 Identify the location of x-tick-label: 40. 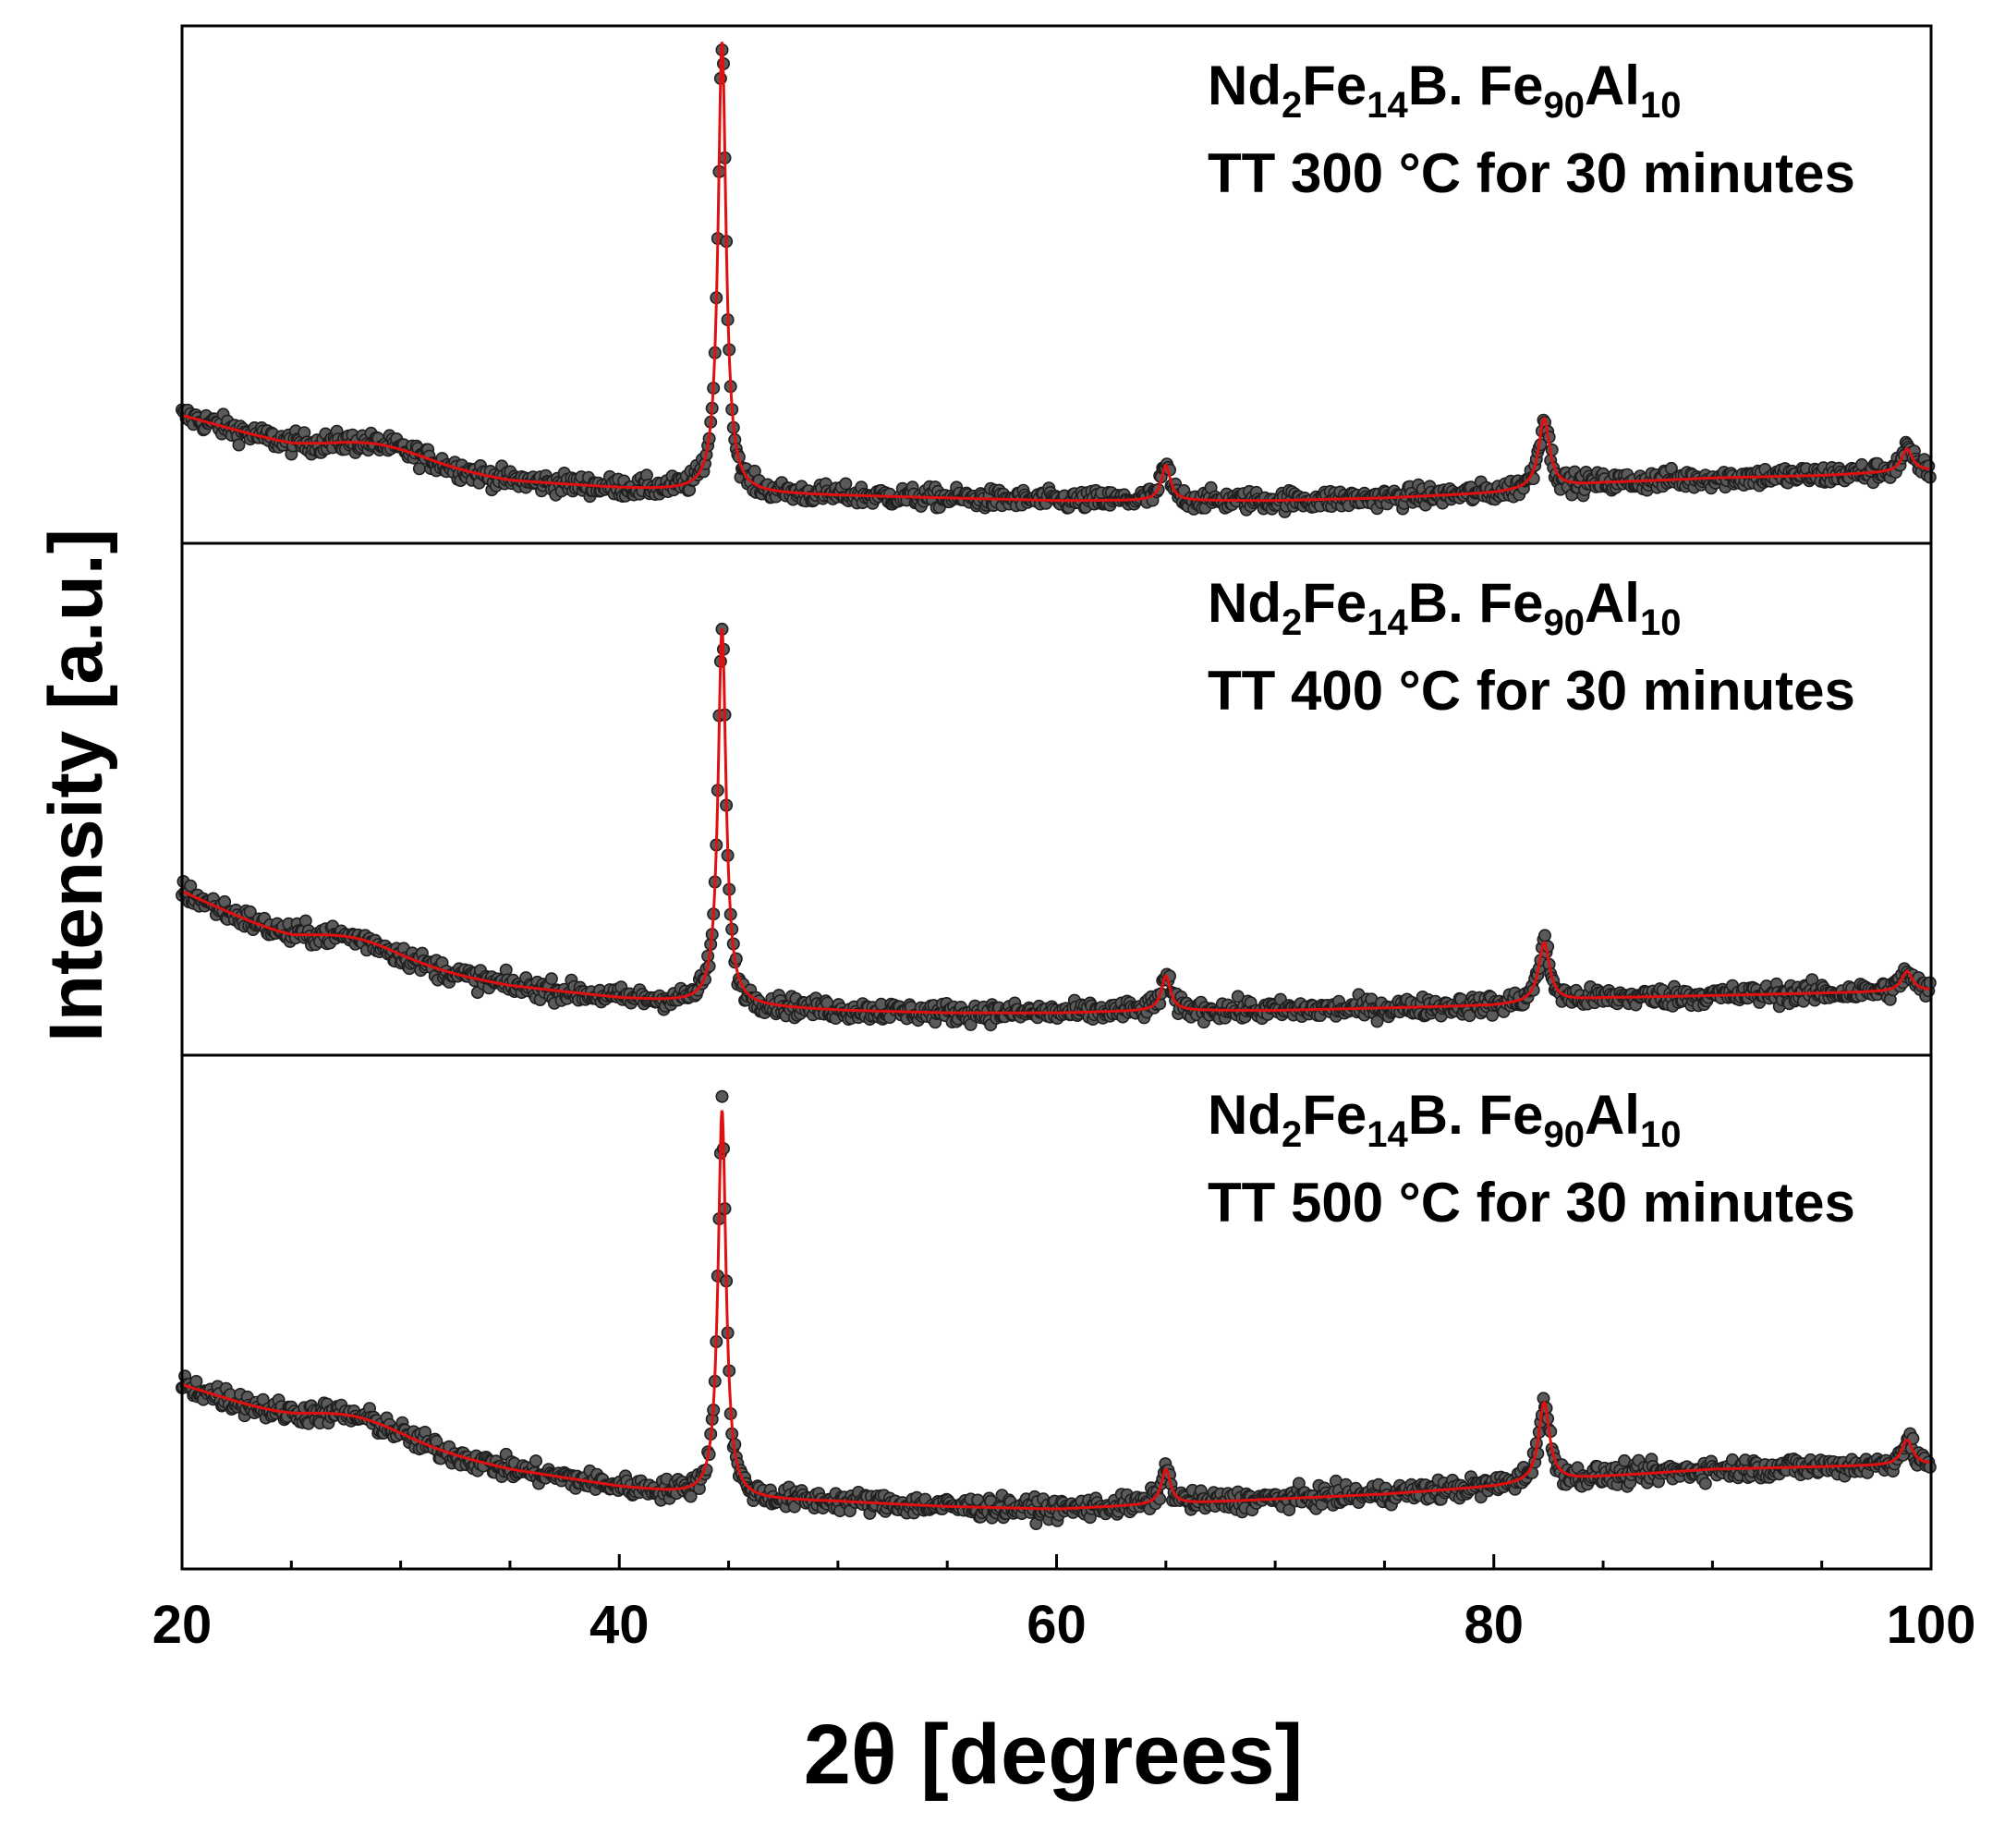
(620, 1625).